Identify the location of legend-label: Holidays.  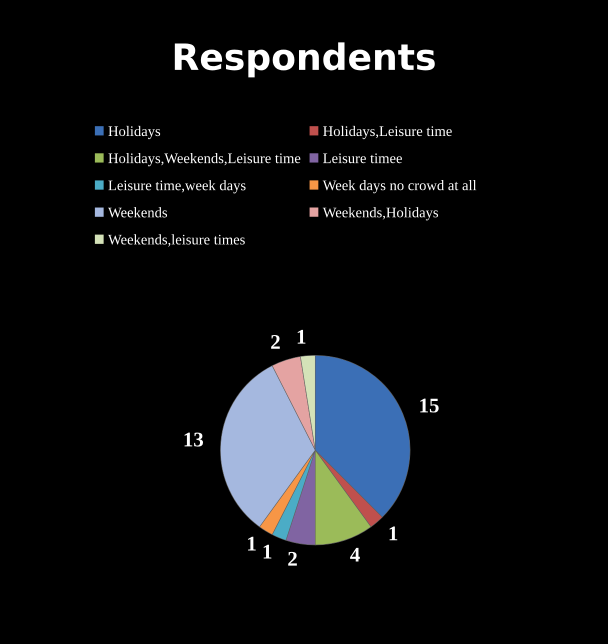
(134, 133).